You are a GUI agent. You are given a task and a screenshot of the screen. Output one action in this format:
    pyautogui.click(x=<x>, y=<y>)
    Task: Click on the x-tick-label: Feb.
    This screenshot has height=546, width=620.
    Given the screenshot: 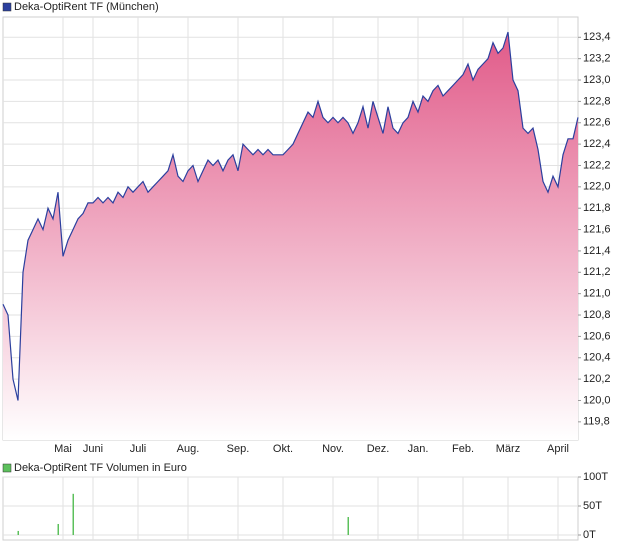 What is the action you would take?
    pyautogui.click(x=463, y=449)
    